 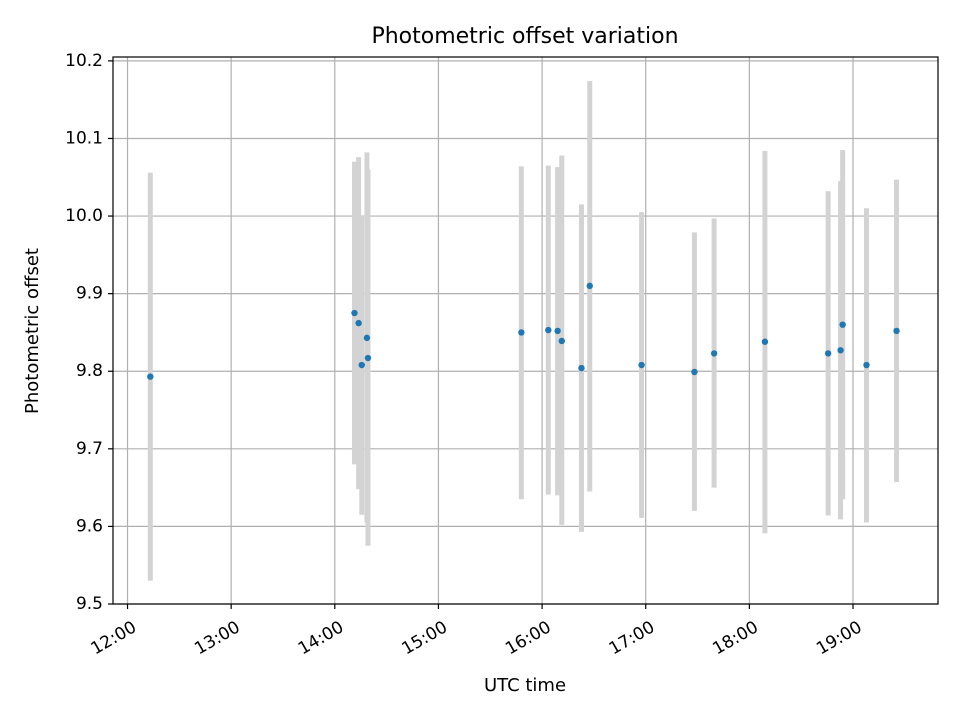 What do you see at coordinates (89, 526) in the screenshot?
I see `y-tick-label: 9.6` at bounding box center [89, 526].